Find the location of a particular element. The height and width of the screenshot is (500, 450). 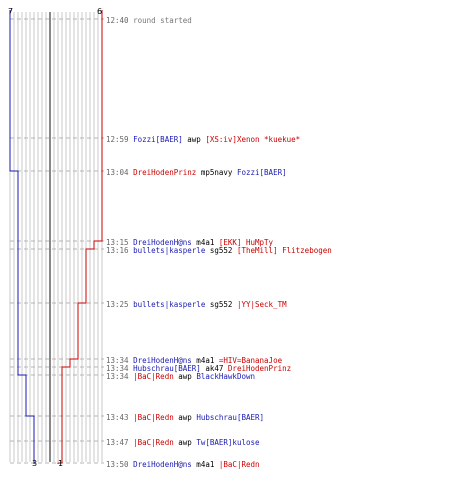

log-entry: 13:47 |BaC|Redn awp Tw[BAER]kulose is located at coordinates (183, 442).